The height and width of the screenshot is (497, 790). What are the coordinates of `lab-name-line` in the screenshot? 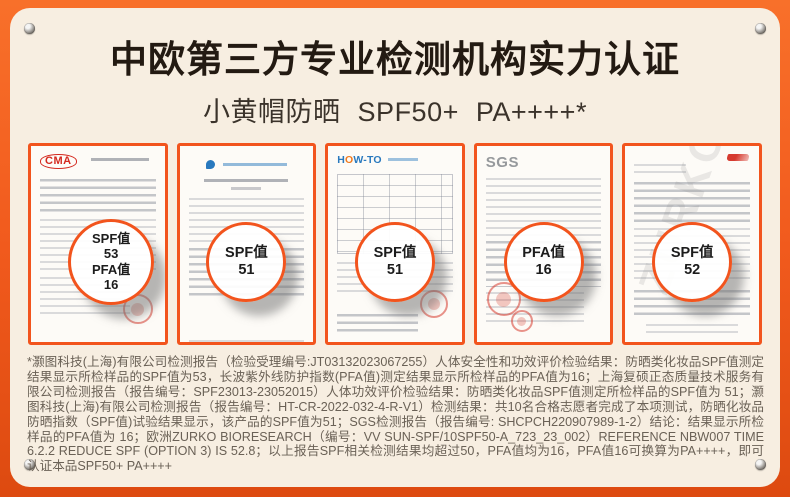 It's located at (255, 165).